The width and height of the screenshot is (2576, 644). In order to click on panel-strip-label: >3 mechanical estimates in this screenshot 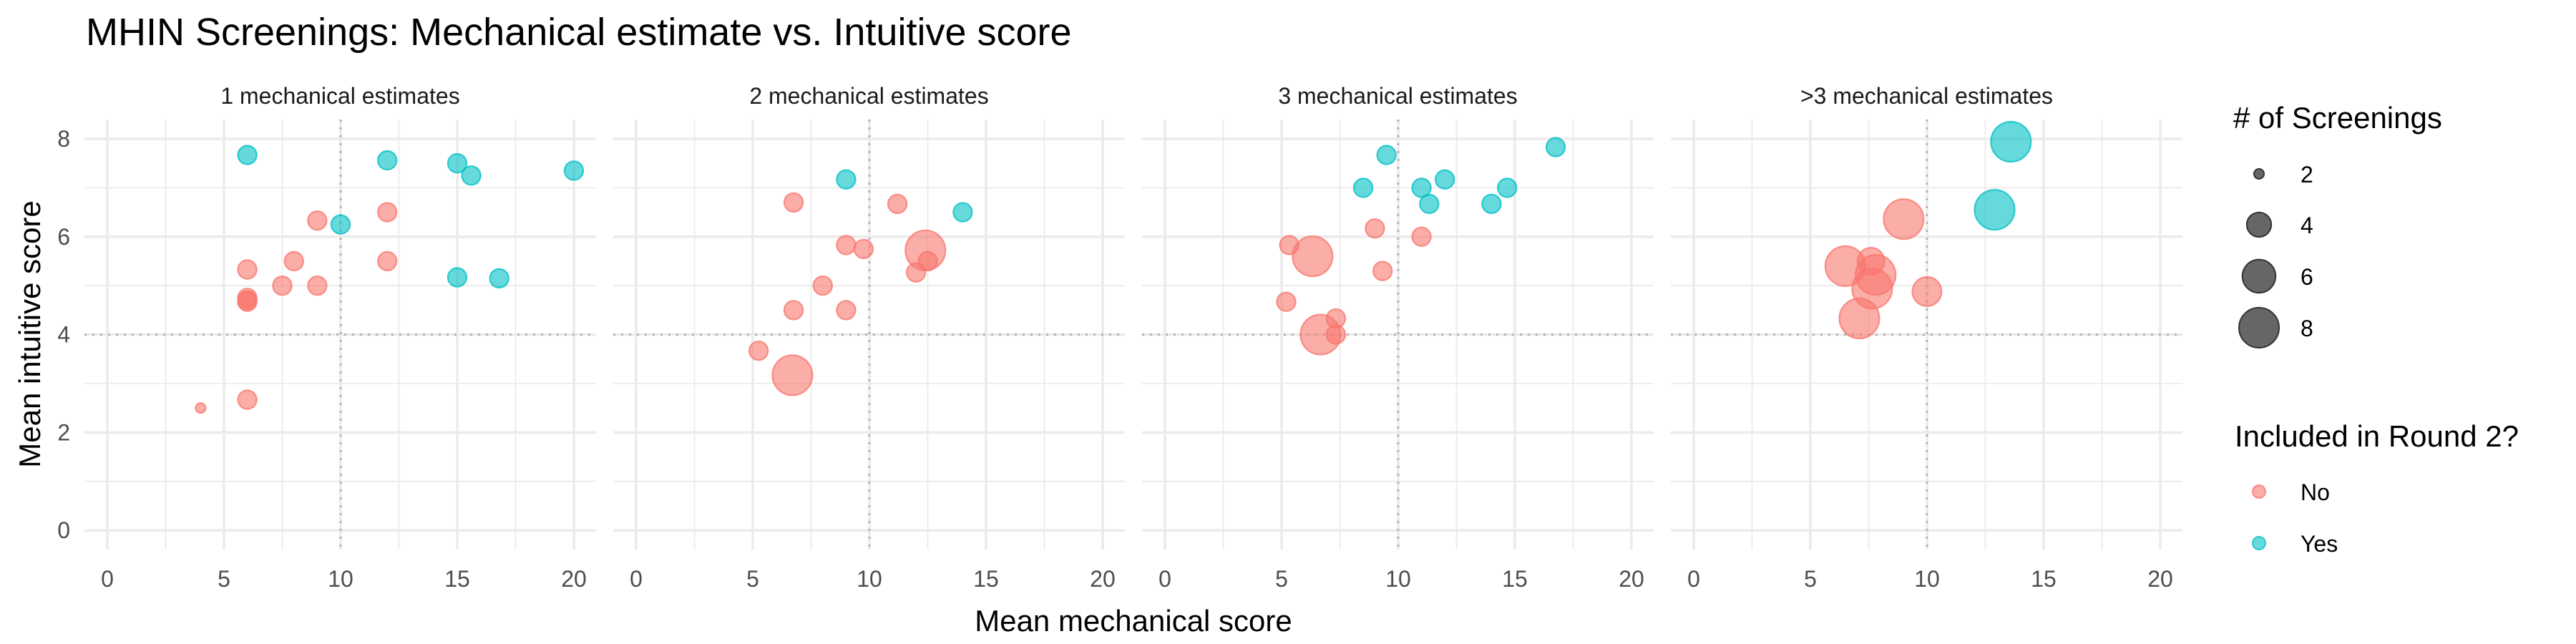, I will do `click(1926, 96)`.